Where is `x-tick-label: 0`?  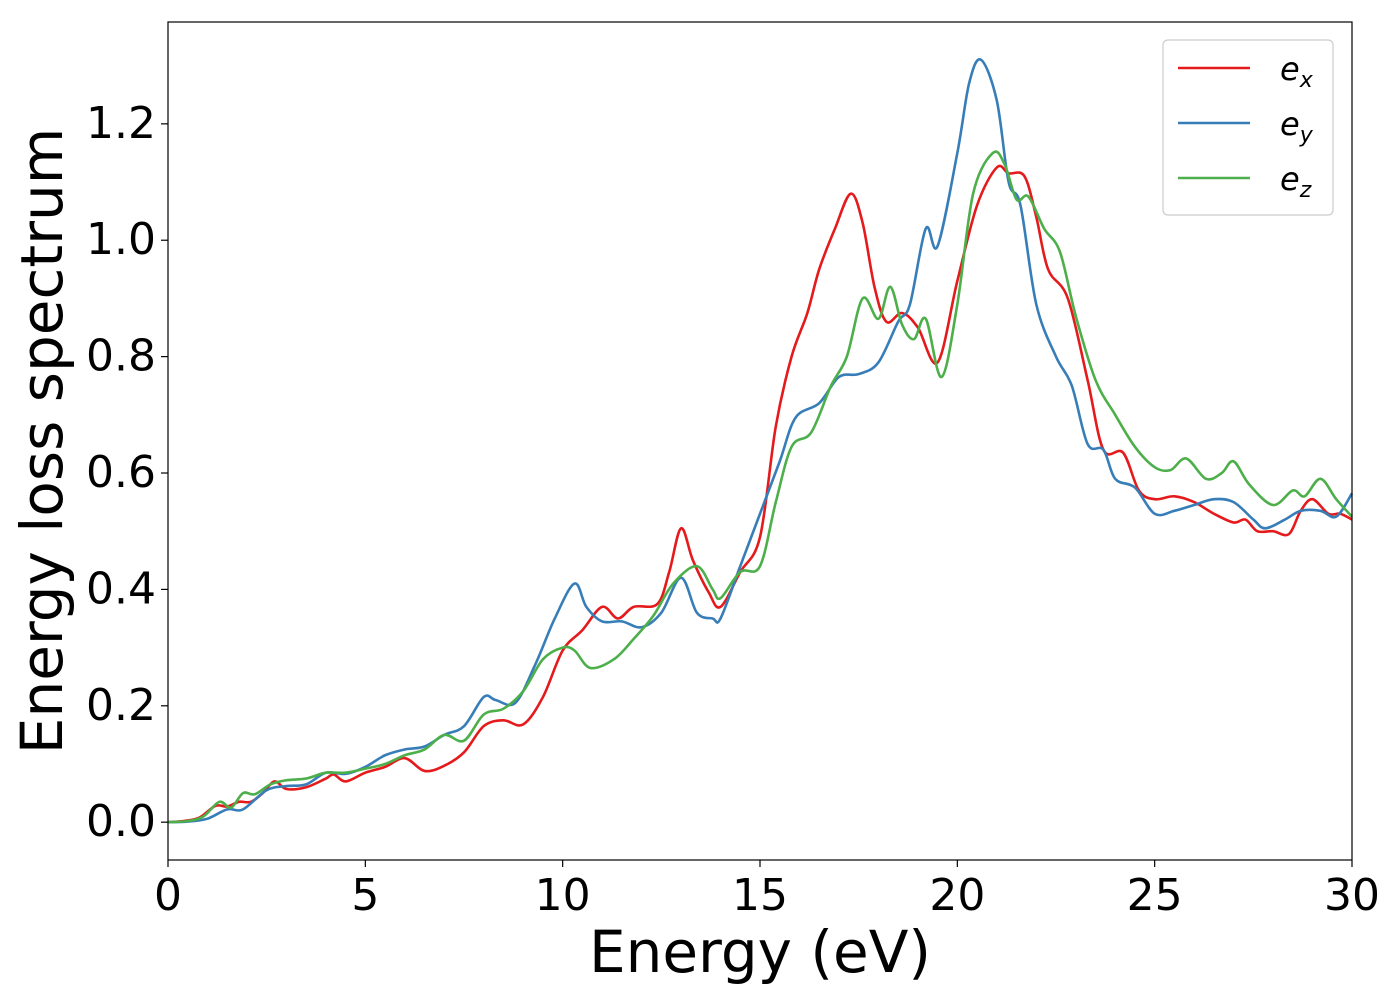
x-tick-label: 0 is located at coordinates (168, 895).